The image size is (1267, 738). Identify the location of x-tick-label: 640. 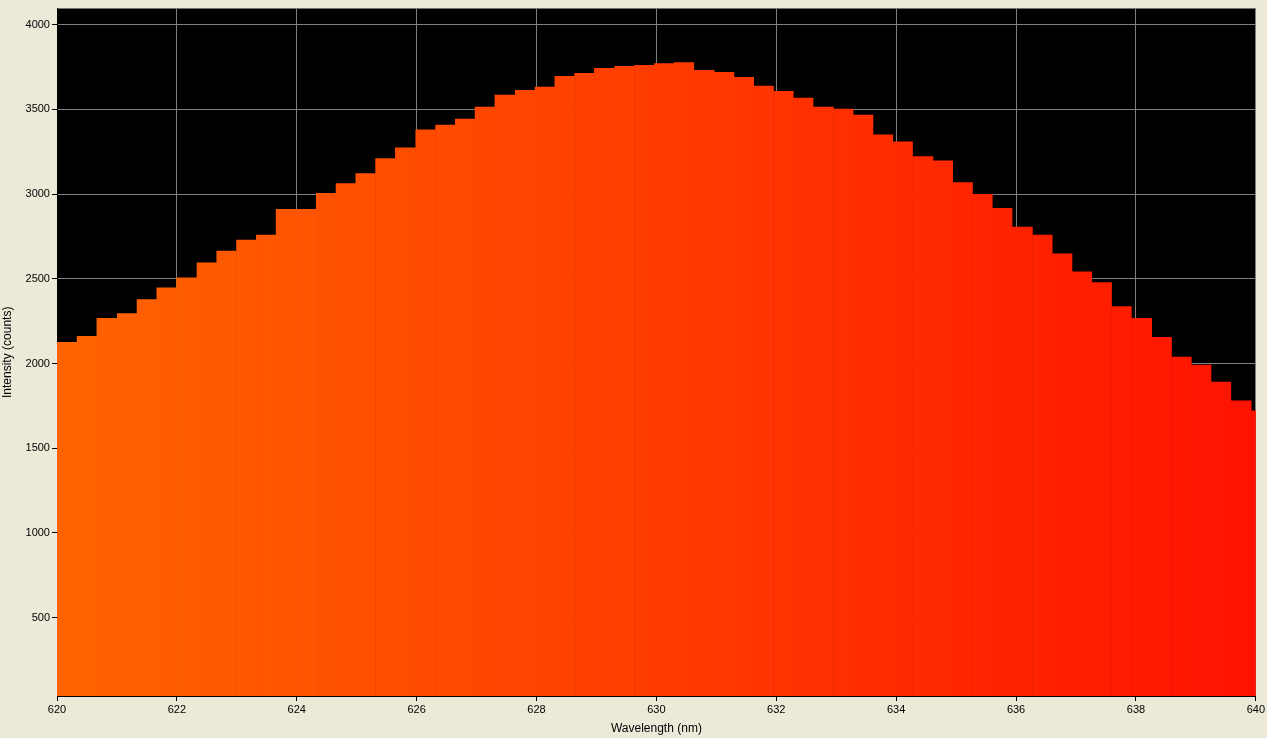
(1255, 708).